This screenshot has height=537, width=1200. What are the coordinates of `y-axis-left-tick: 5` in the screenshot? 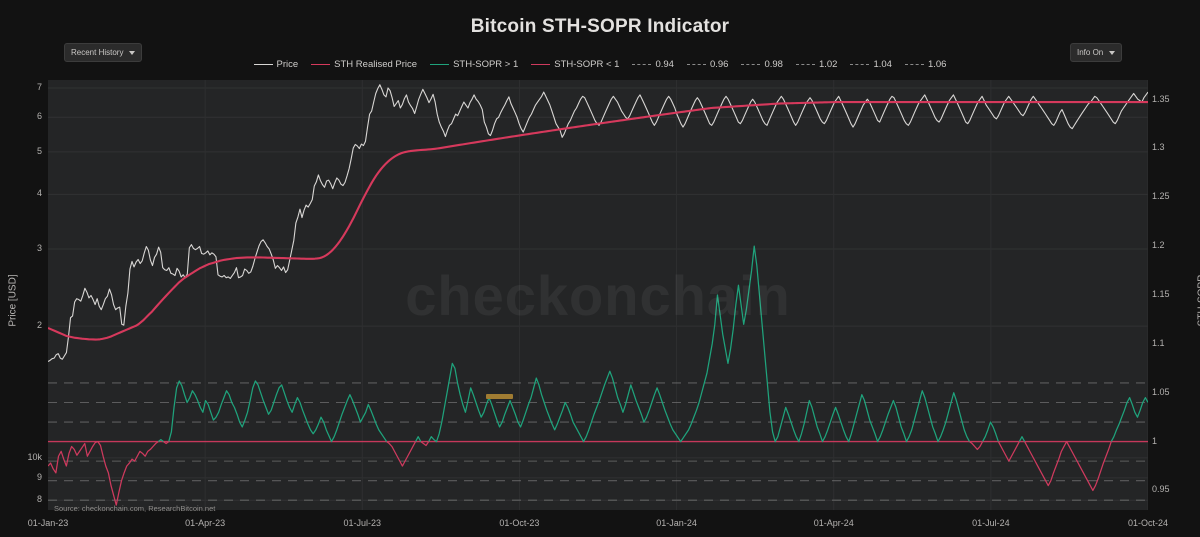 It's located at (39, 150).